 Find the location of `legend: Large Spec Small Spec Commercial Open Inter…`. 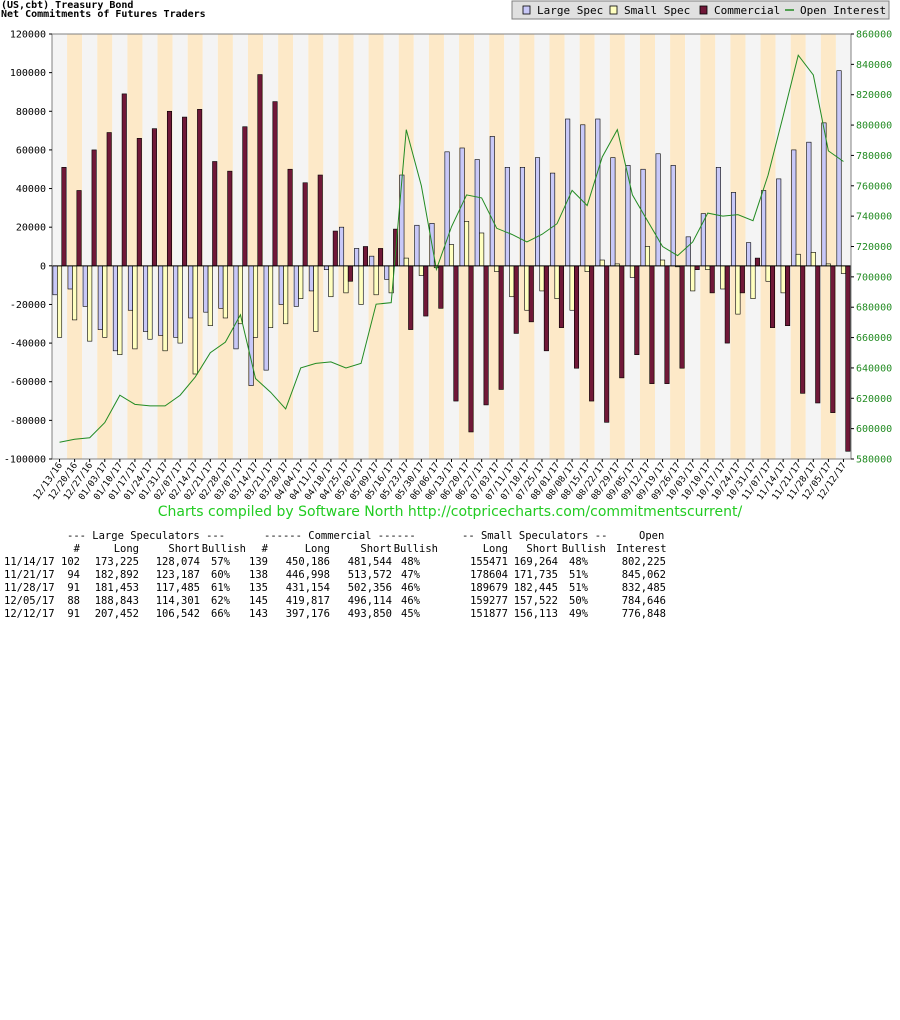

legend: Large Spec Small Spec Commercial Open Inter… is located at coordinates (700, 10).